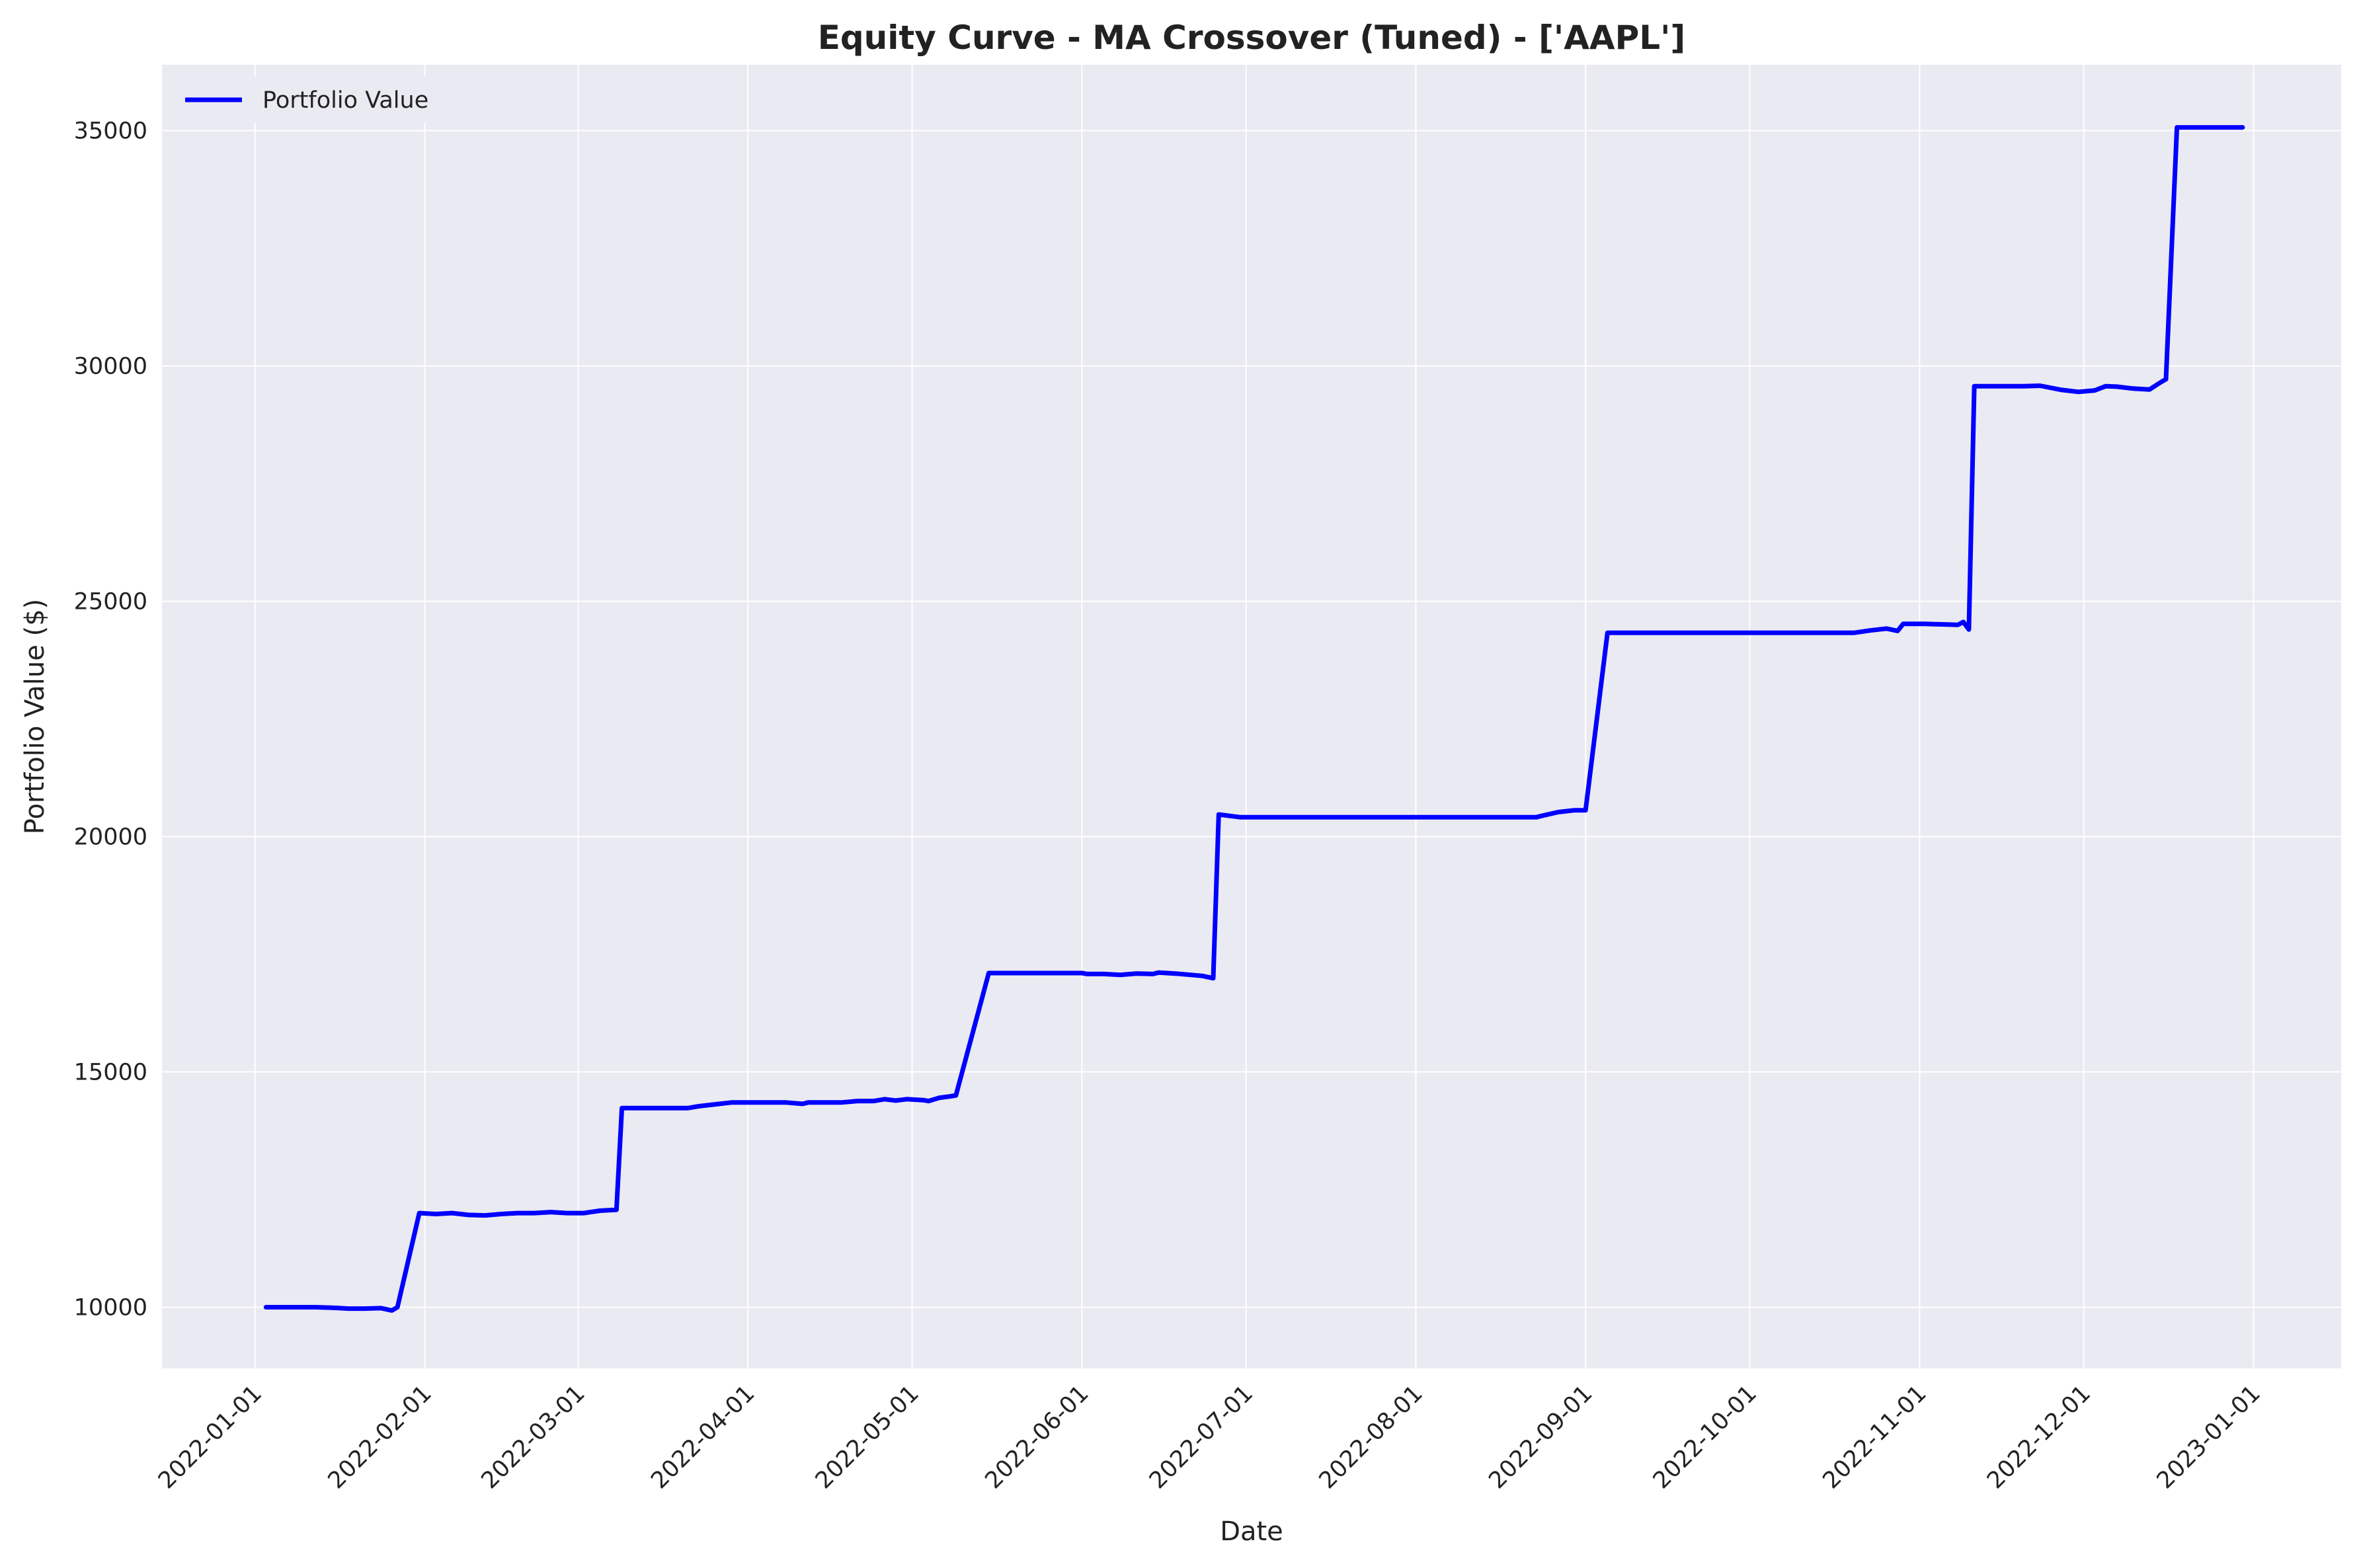 The height and width of the screenshot is (1568, 2361). What do you see at coordinates (110, 367) in the screenshot?
I see `y-tick-label: 30000` at bounding box center [110, 367].